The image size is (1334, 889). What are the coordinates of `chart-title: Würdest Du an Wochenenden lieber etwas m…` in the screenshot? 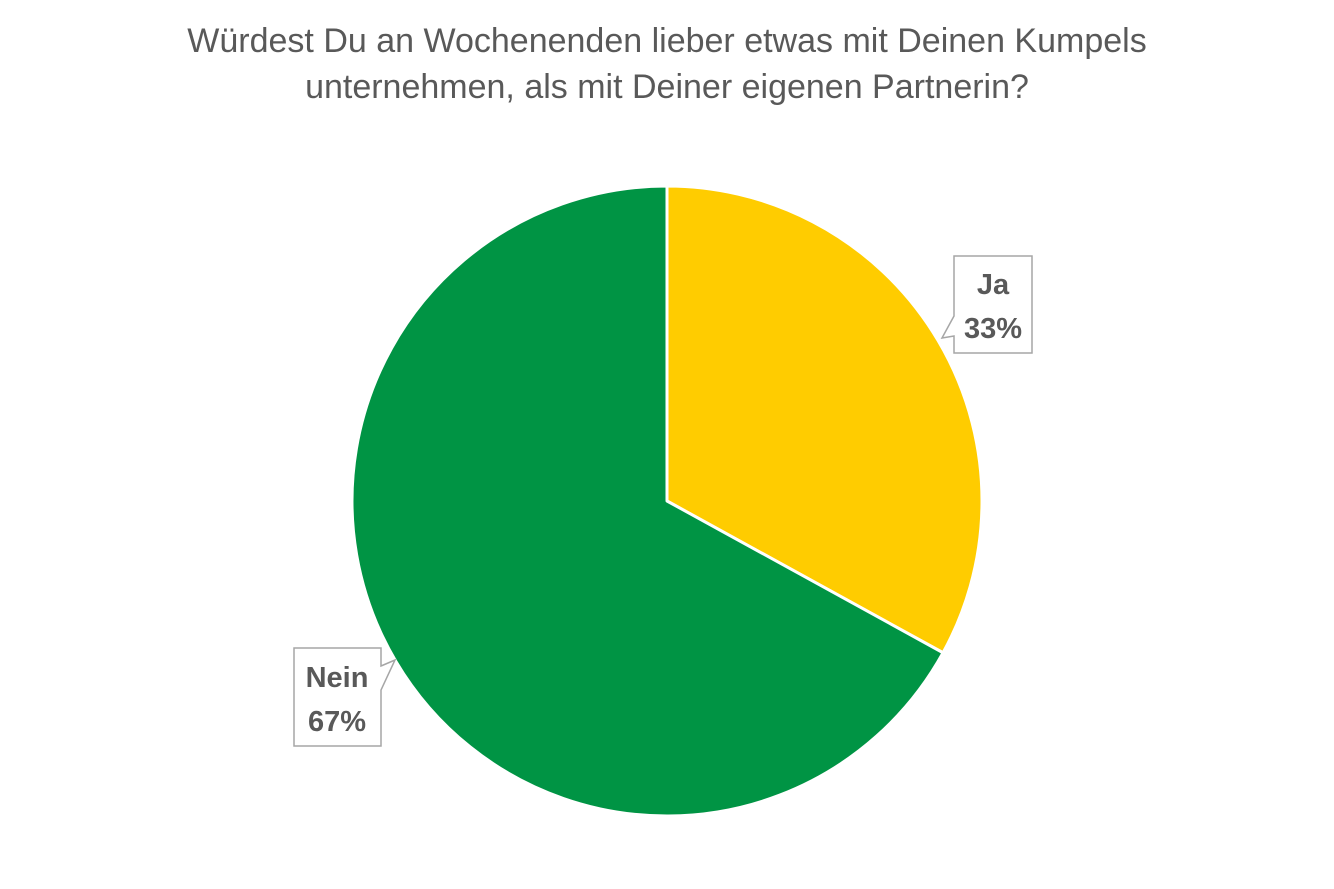 It's located at (667, 64).